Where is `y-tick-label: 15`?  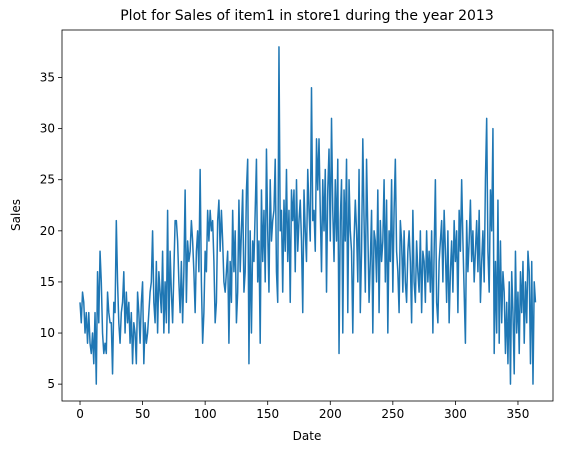 y-tick-label: 15 is located at coordinates (47, 282).